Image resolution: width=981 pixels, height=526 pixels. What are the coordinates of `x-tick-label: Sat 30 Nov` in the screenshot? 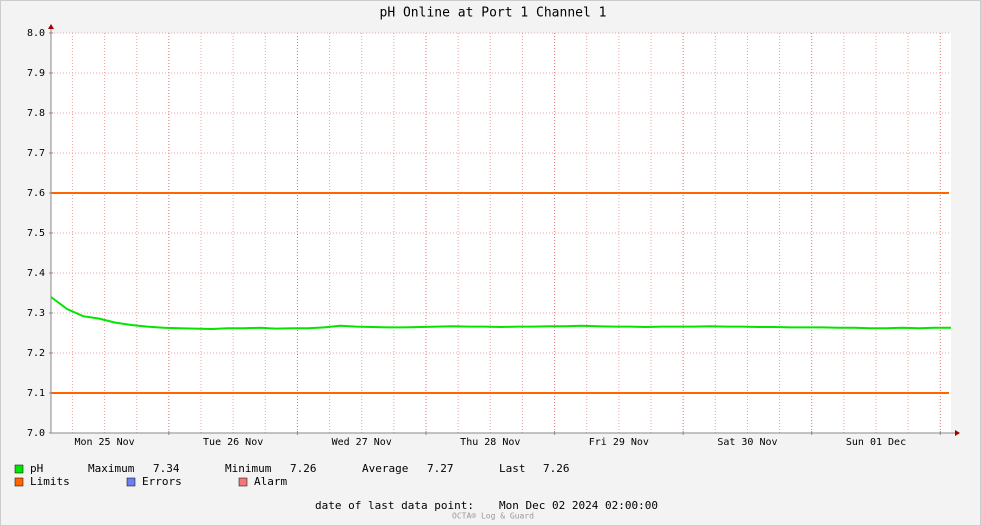 It's located at (747, 442).